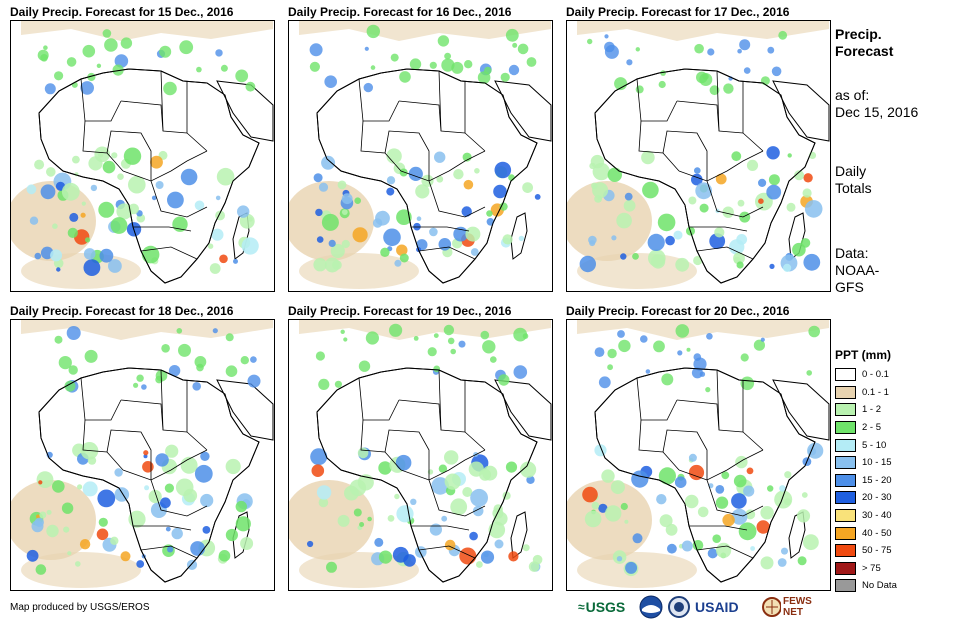 Image resolution: width=967 pixels, height=626 pixels. I want to click on legend-label: 50 - 75, so click(877, 551).